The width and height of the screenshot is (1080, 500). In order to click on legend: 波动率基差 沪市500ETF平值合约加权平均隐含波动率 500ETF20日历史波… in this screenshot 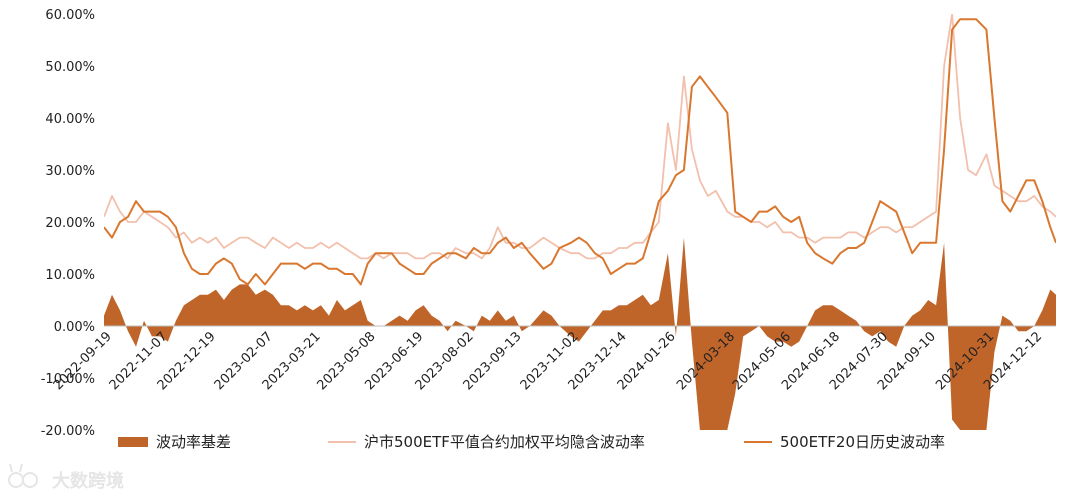, I will do `click(531, 442)`.